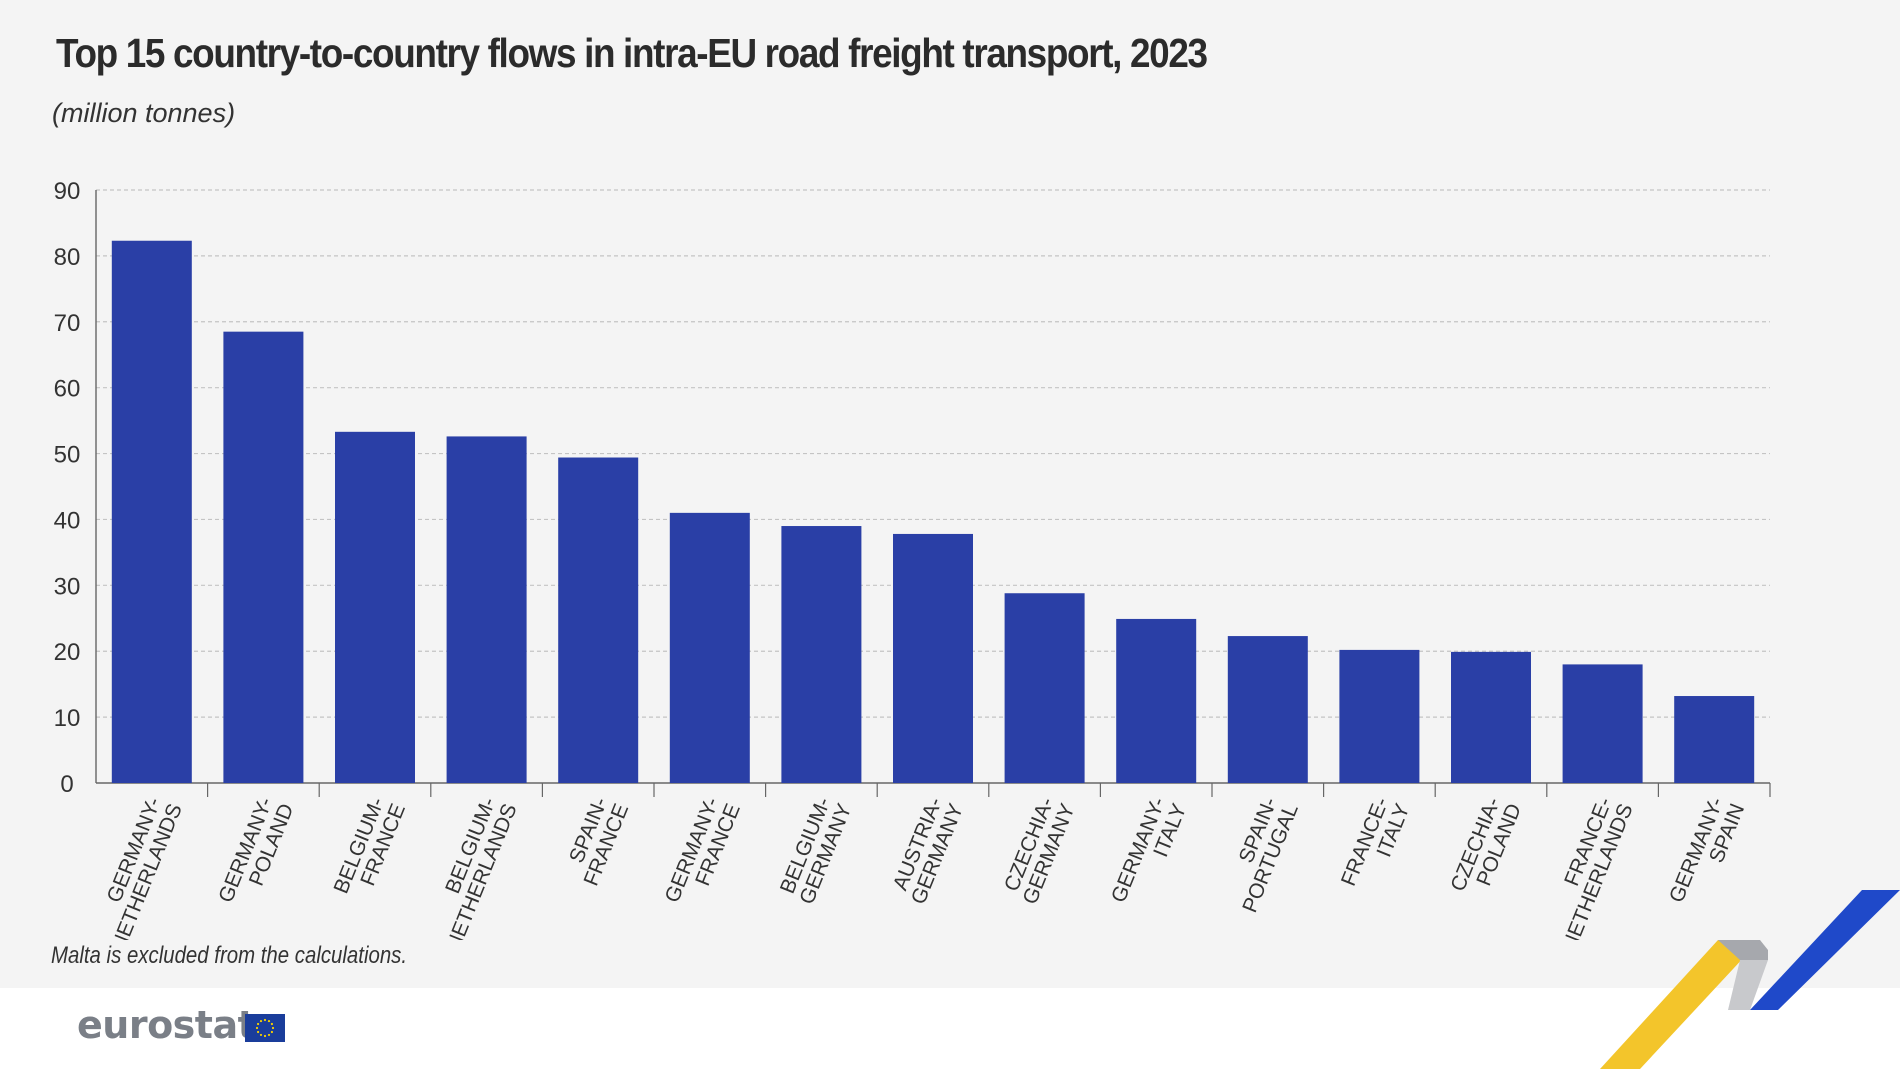 The height and width of the screenshot is (1069, 1900). Describe the element at coordinates (229, 955) in the screenshot. I see `footnote: Malta is excluded from the calculations.` at that location.